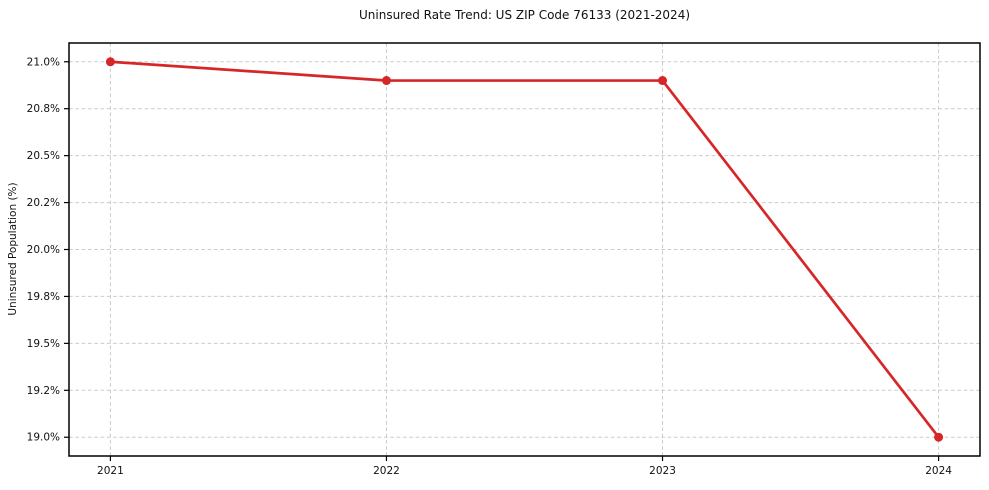 This screenshot has height=490, width=989. I want to click on x-tick-label: 2023, so click(662, 471).